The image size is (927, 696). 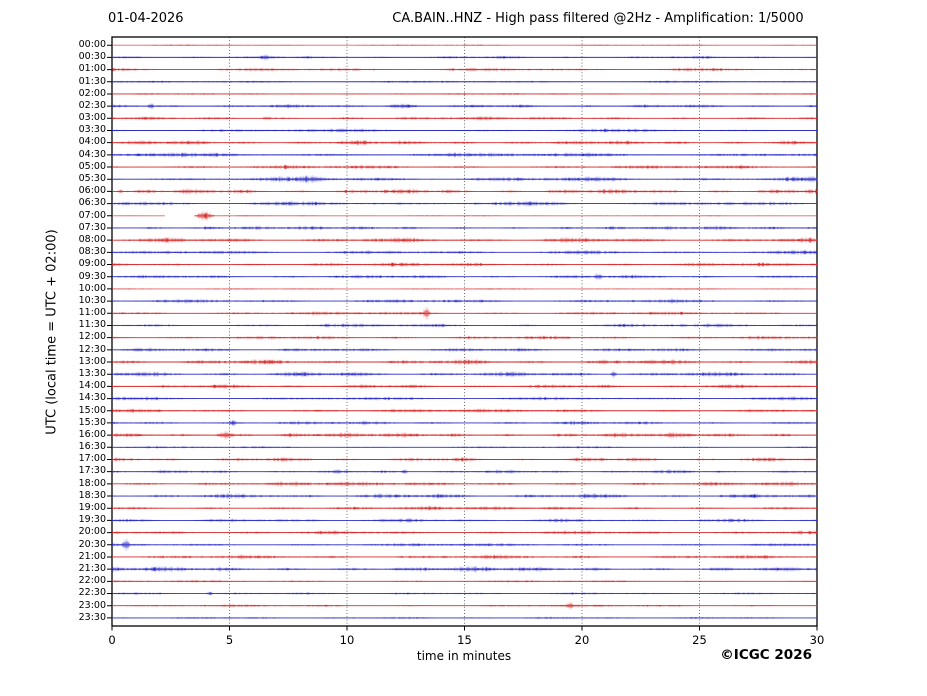 I want to click on y-tick-label: 03:00, so click(x=92, y=118).